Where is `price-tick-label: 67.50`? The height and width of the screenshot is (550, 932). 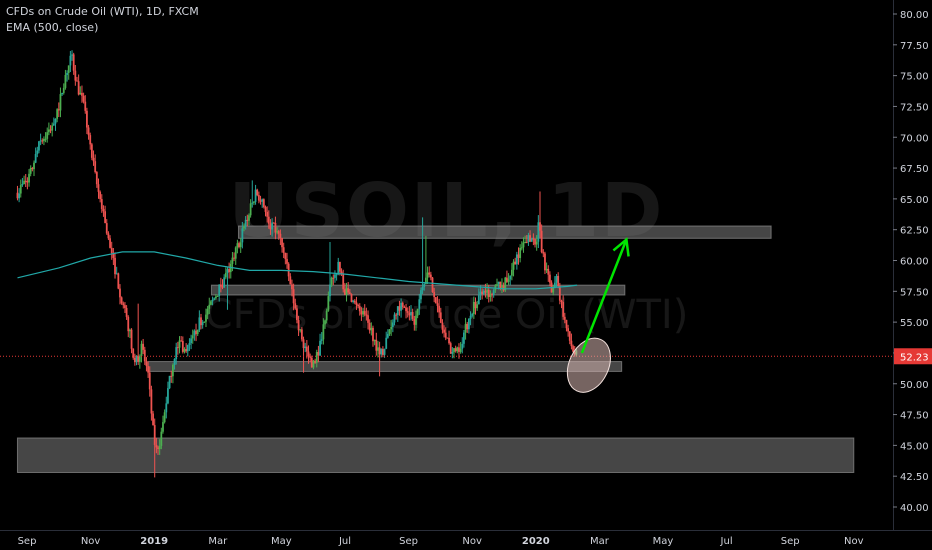 price-tick-label: 67.50 is located at coordinates (914, 169).